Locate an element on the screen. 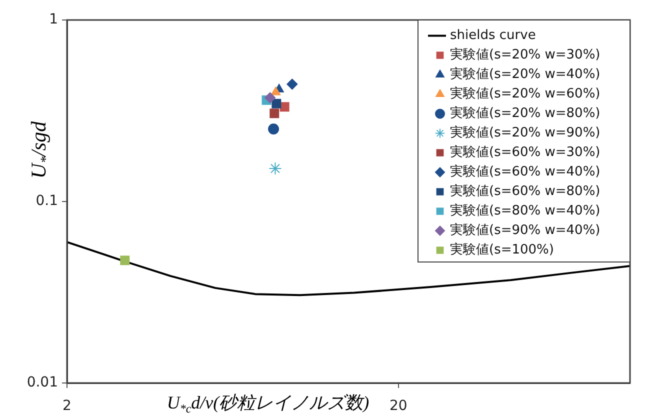 Image resolution: width=655 pixels, height=420 pixels. y-axis-title: U*/sgd is located at coordinates (40, 149).